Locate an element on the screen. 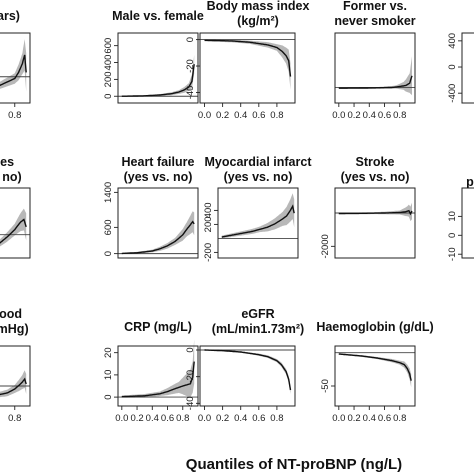  estimate-line-hb is located at coordinates (375, 367).